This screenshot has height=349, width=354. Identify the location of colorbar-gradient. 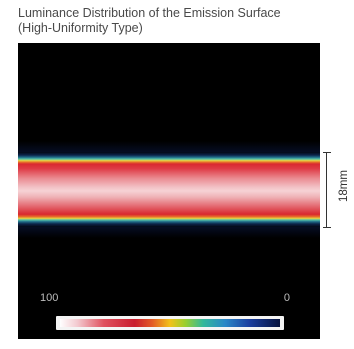
(170, 323).